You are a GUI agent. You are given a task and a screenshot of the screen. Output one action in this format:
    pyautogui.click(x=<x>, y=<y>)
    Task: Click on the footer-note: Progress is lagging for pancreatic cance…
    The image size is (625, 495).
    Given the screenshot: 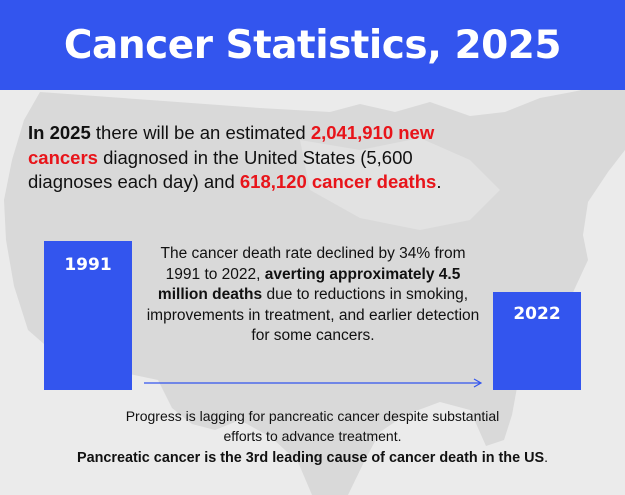 What is the action you would take?
    pyautogui.click(x=312, y=438)
    